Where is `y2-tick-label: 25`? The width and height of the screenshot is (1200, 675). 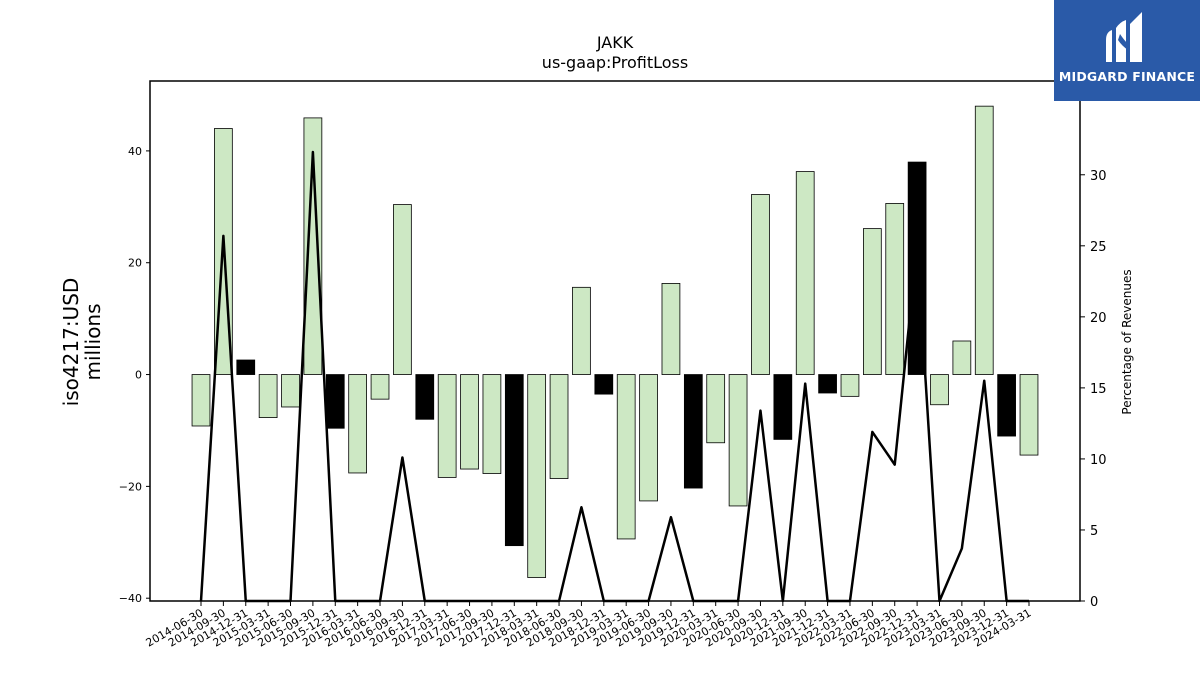
y2-tick-label: 25 is located at coordinates (1098, 247).